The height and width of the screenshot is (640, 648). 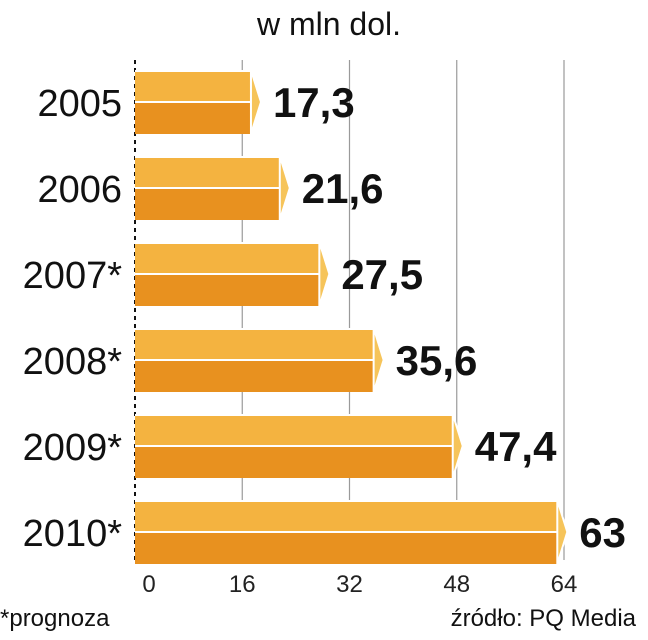 I want to click on x-tick-label: 32, so click(x=349, y=584).